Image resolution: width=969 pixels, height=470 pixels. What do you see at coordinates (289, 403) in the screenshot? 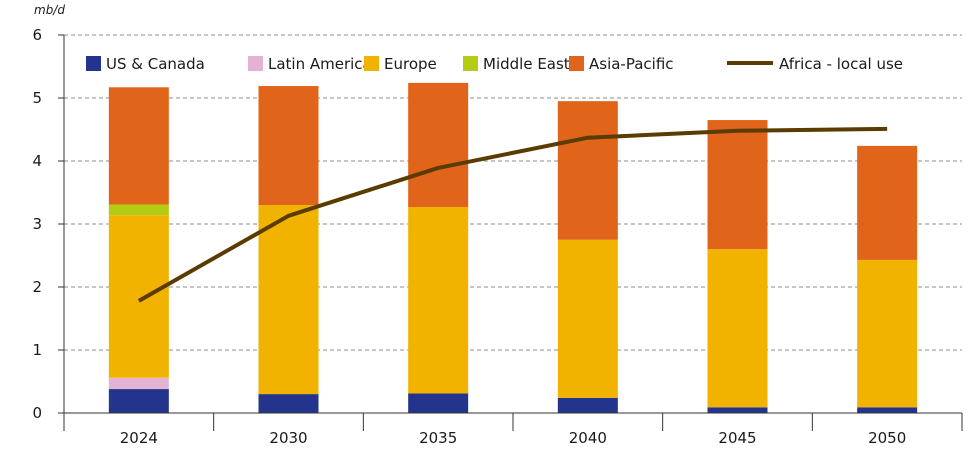
I see `bar-2030-us-canada` at bounding box center [289, 403].